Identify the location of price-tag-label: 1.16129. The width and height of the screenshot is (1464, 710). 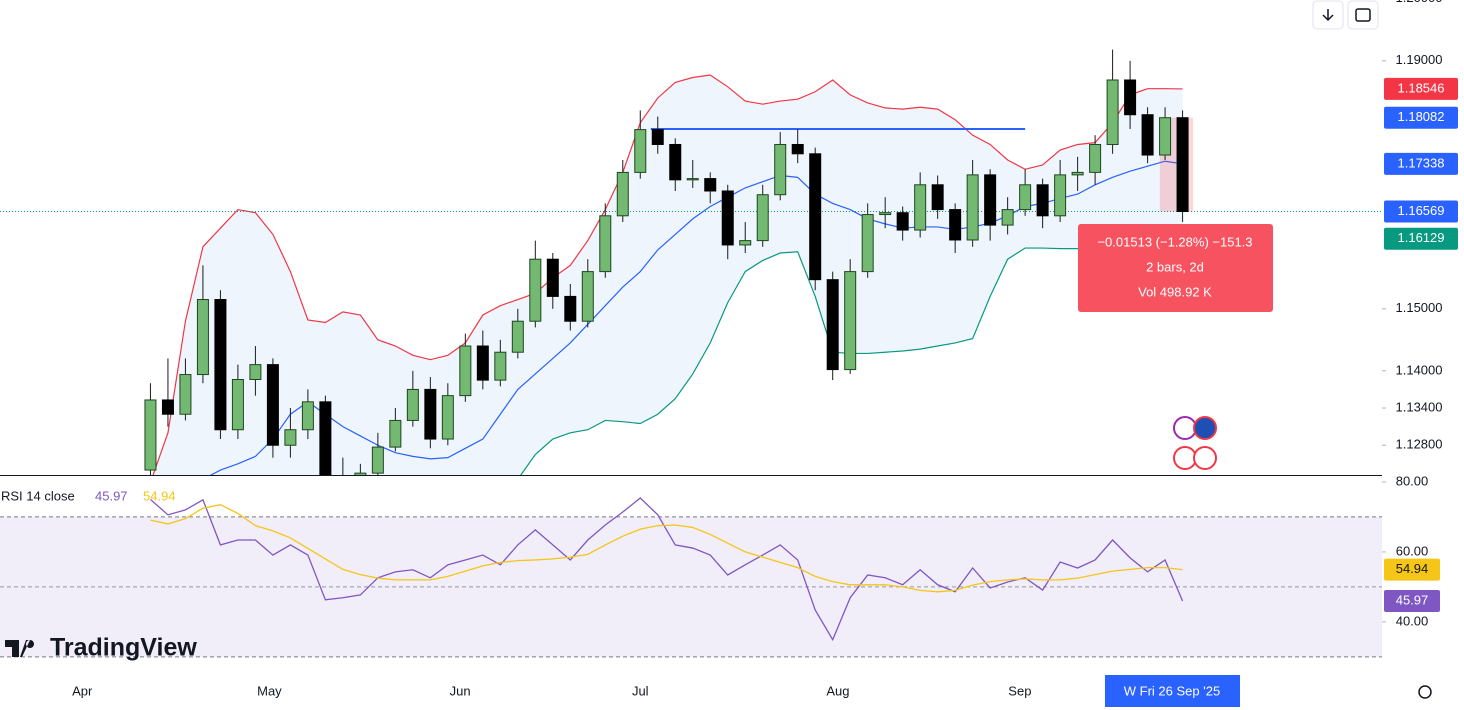
(1421, 237).